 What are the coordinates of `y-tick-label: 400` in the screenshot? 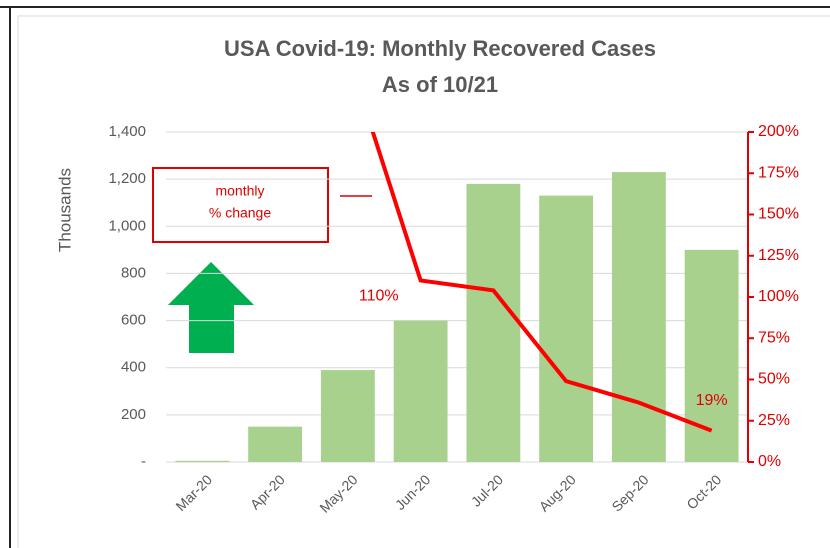 It's located at (133, 367).